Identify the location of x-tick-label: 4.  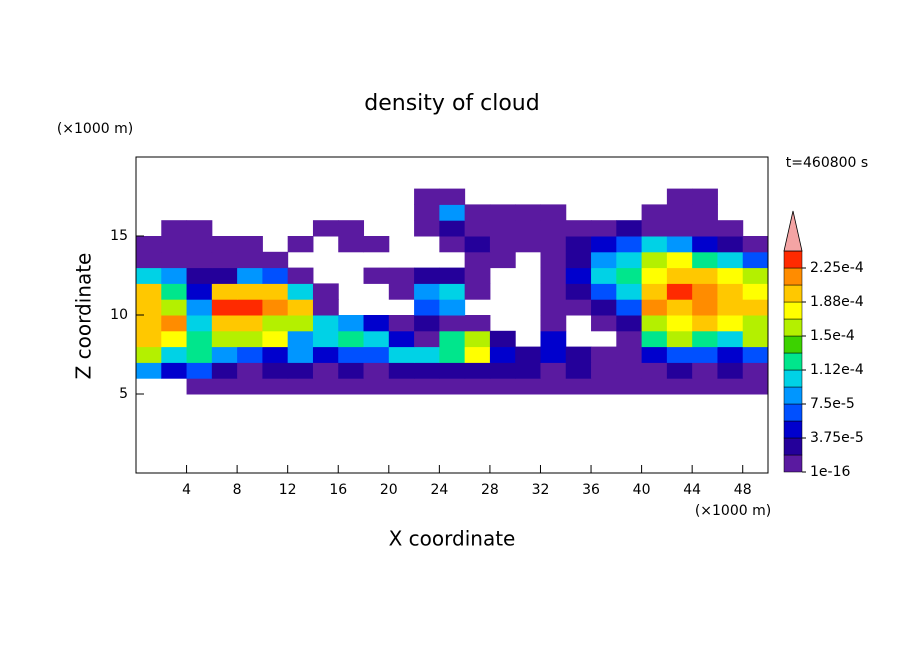
(186, 490).